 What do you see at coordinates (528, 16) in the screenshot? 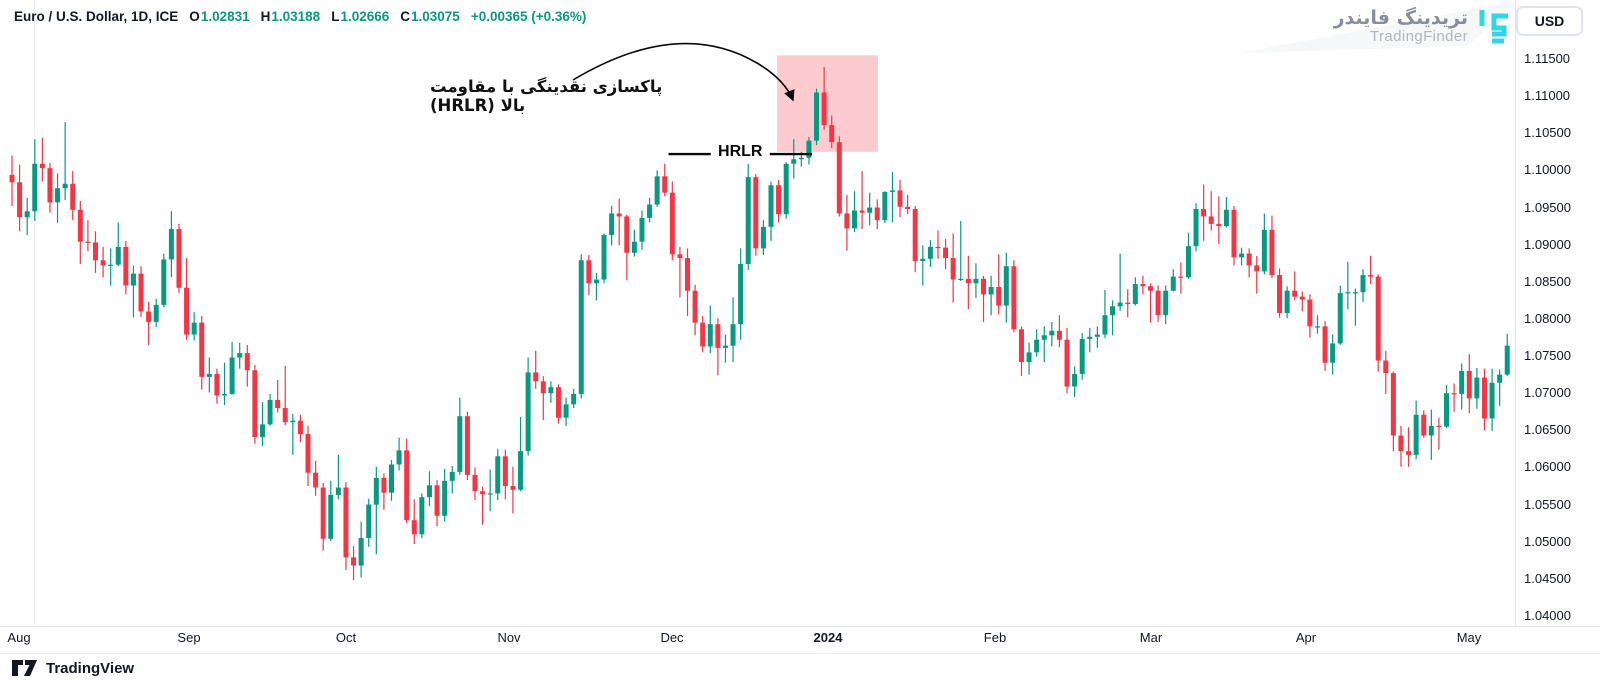
I see `change-value: +0.00365 (+0.36%)` at bounding box center [528, 16].